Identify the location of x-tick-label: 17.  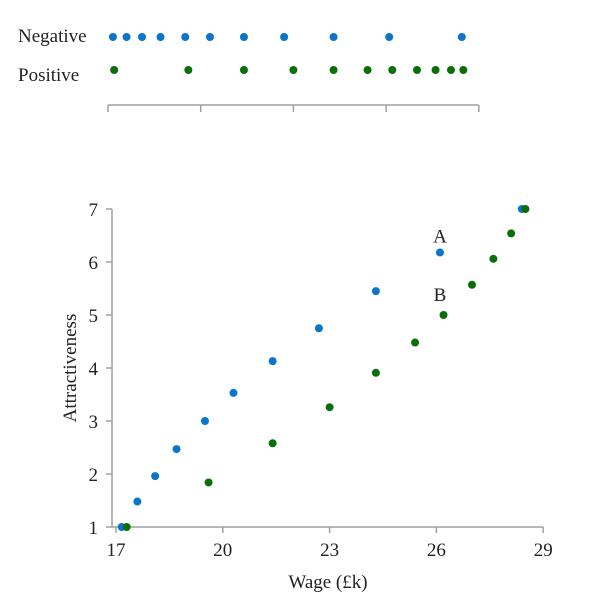
(116, 550).